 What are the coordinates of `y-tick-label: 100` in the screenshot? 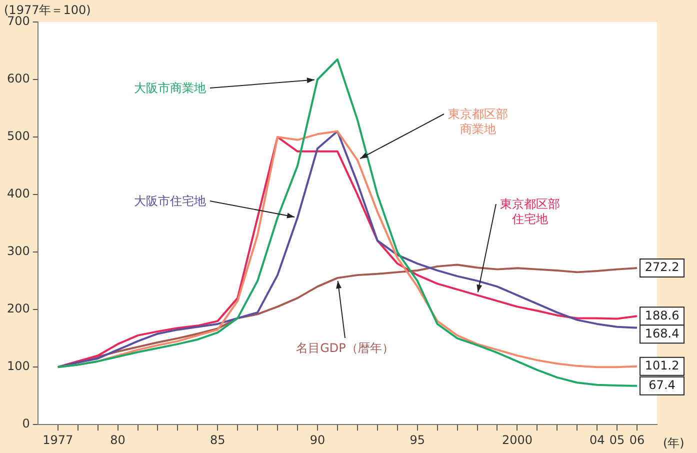 It's located at (18, 366).